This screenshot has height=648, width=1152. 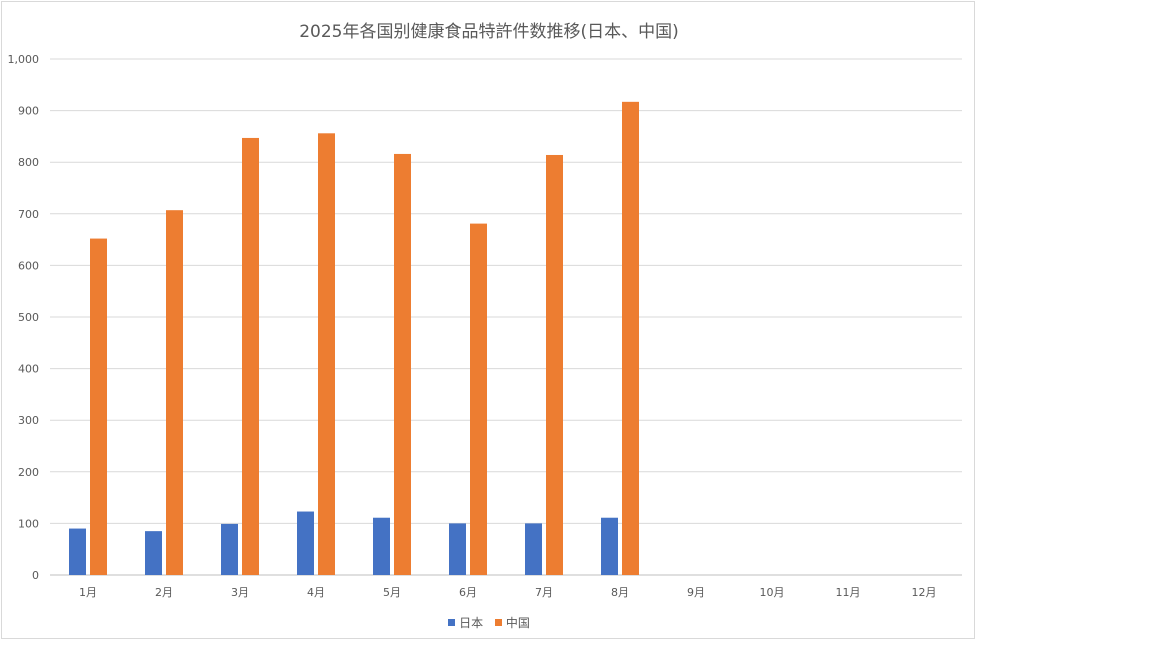 I want to click on y-tick-label: 800, so click(x=28, y=162).